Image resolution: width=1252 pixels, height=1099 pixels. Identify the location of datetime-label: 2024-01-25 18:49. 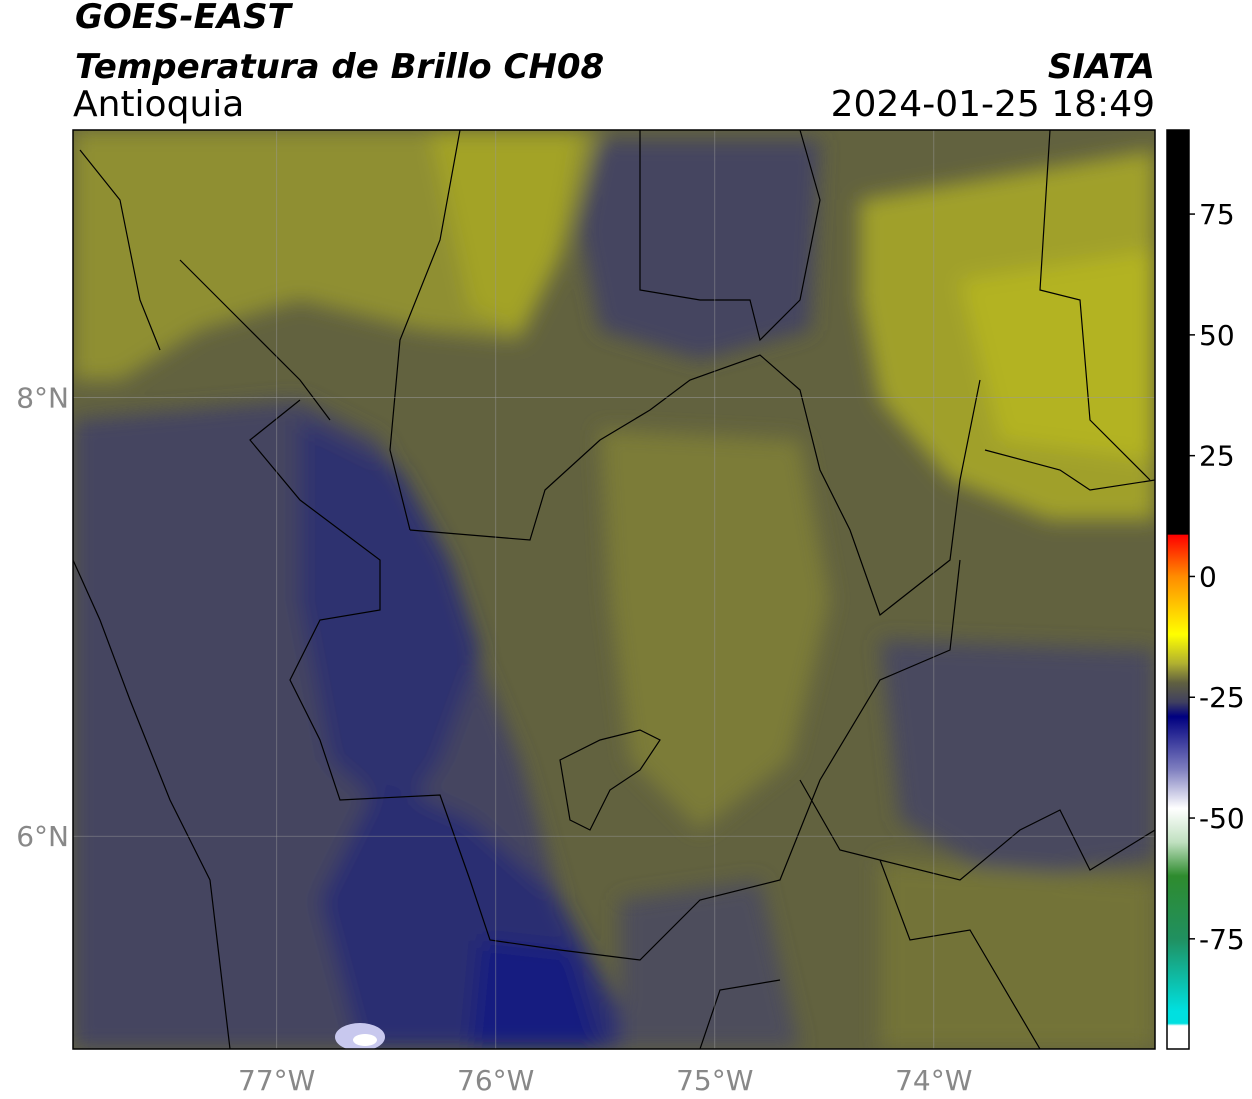
(993, 104).